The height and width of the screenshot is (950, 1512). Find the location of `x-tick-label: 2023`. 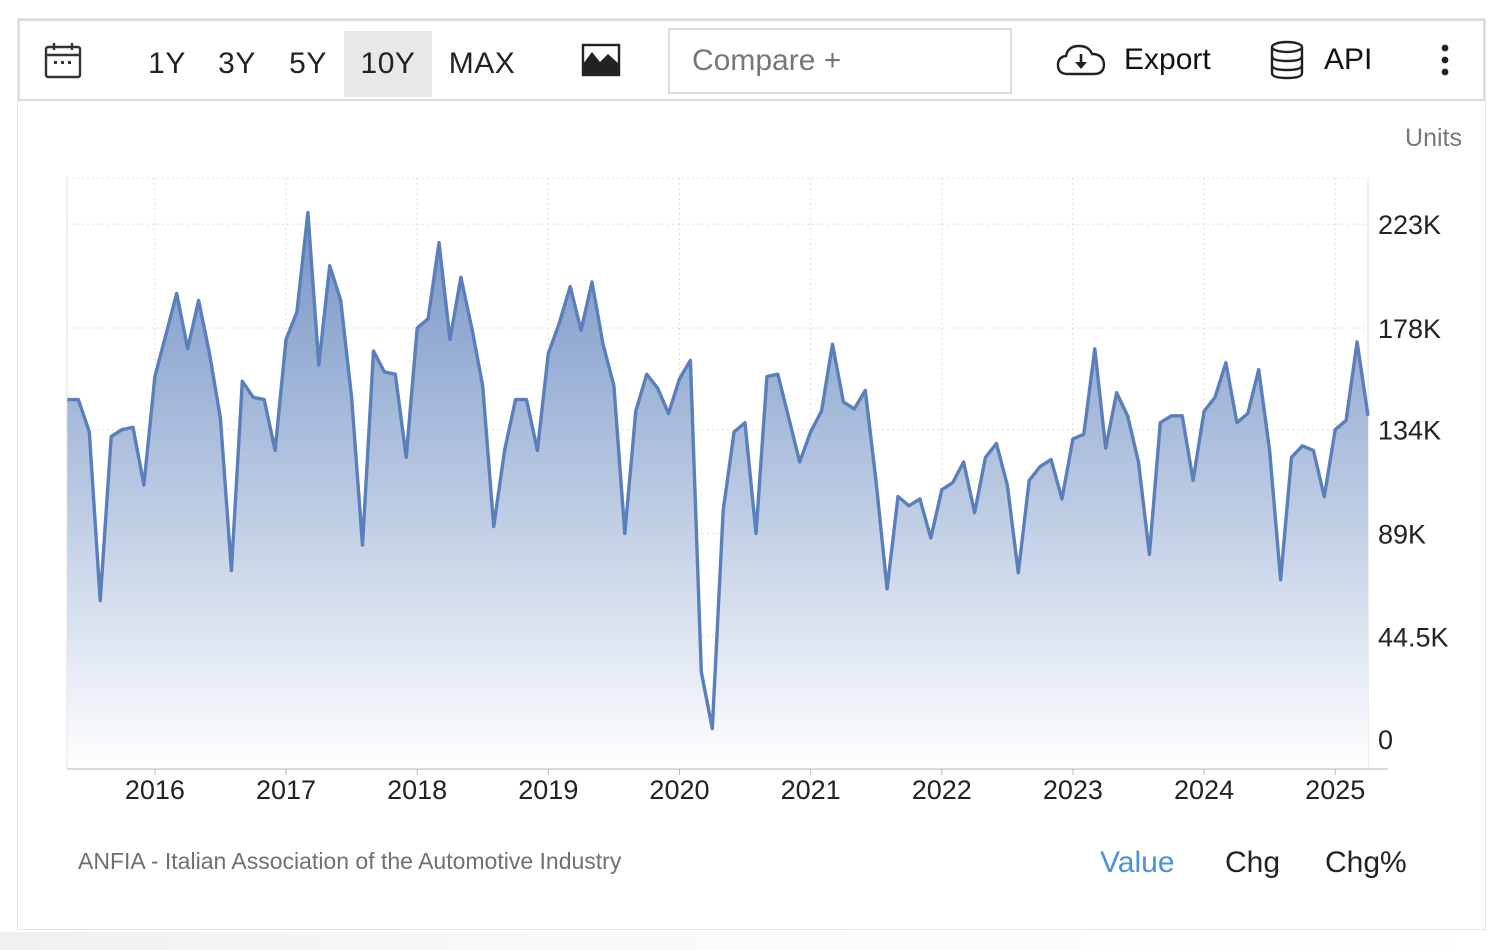

x-tick-label: 2023 is located at coordinates (1073, 790).